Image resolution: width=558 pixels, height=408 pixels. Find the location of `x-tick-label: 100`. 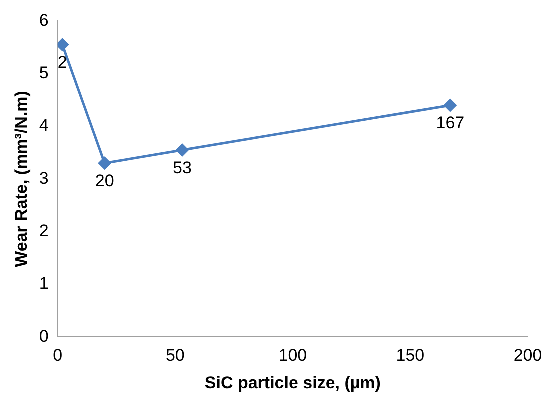

x-tick-label: 100 is located at coordinates (293, 356).